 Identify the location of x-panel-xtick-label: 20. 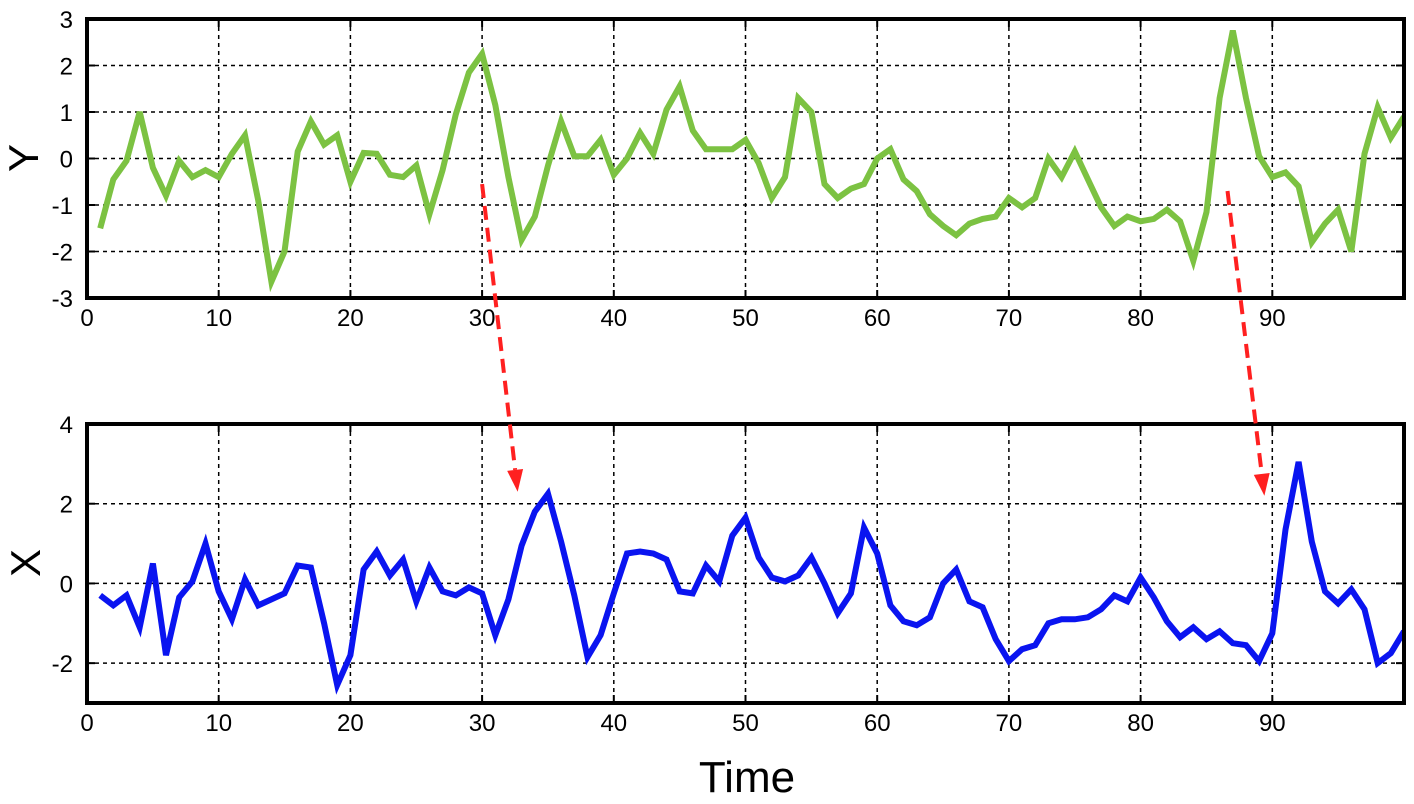
(350, 723).